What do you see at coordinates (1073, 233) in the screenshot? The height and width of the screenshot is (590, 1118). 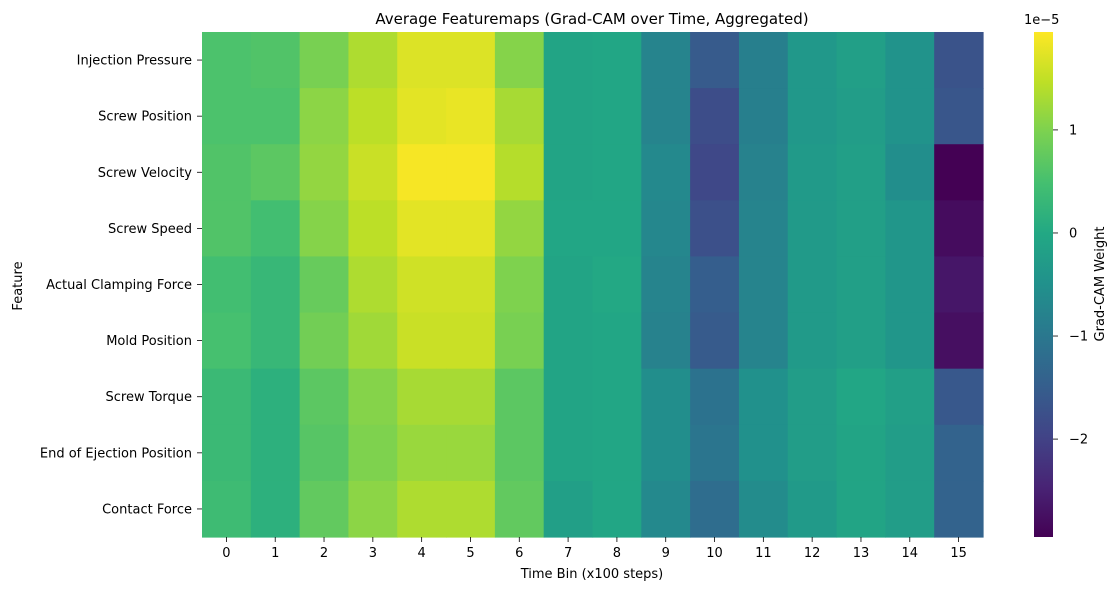 I see `colorbar-tick-label: 0` at bounding box center [1073, 233].